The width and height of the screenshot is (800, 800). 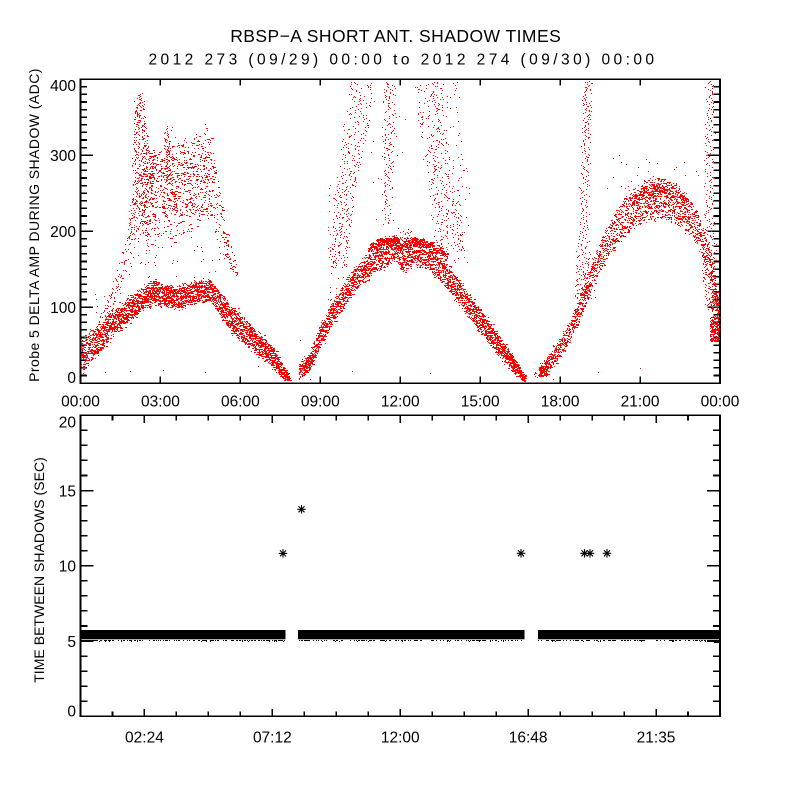 What do you see at coordinates (320, 402) in the screenshot?
I see `svg-text: 09:00` at bounding box center [320, 402].